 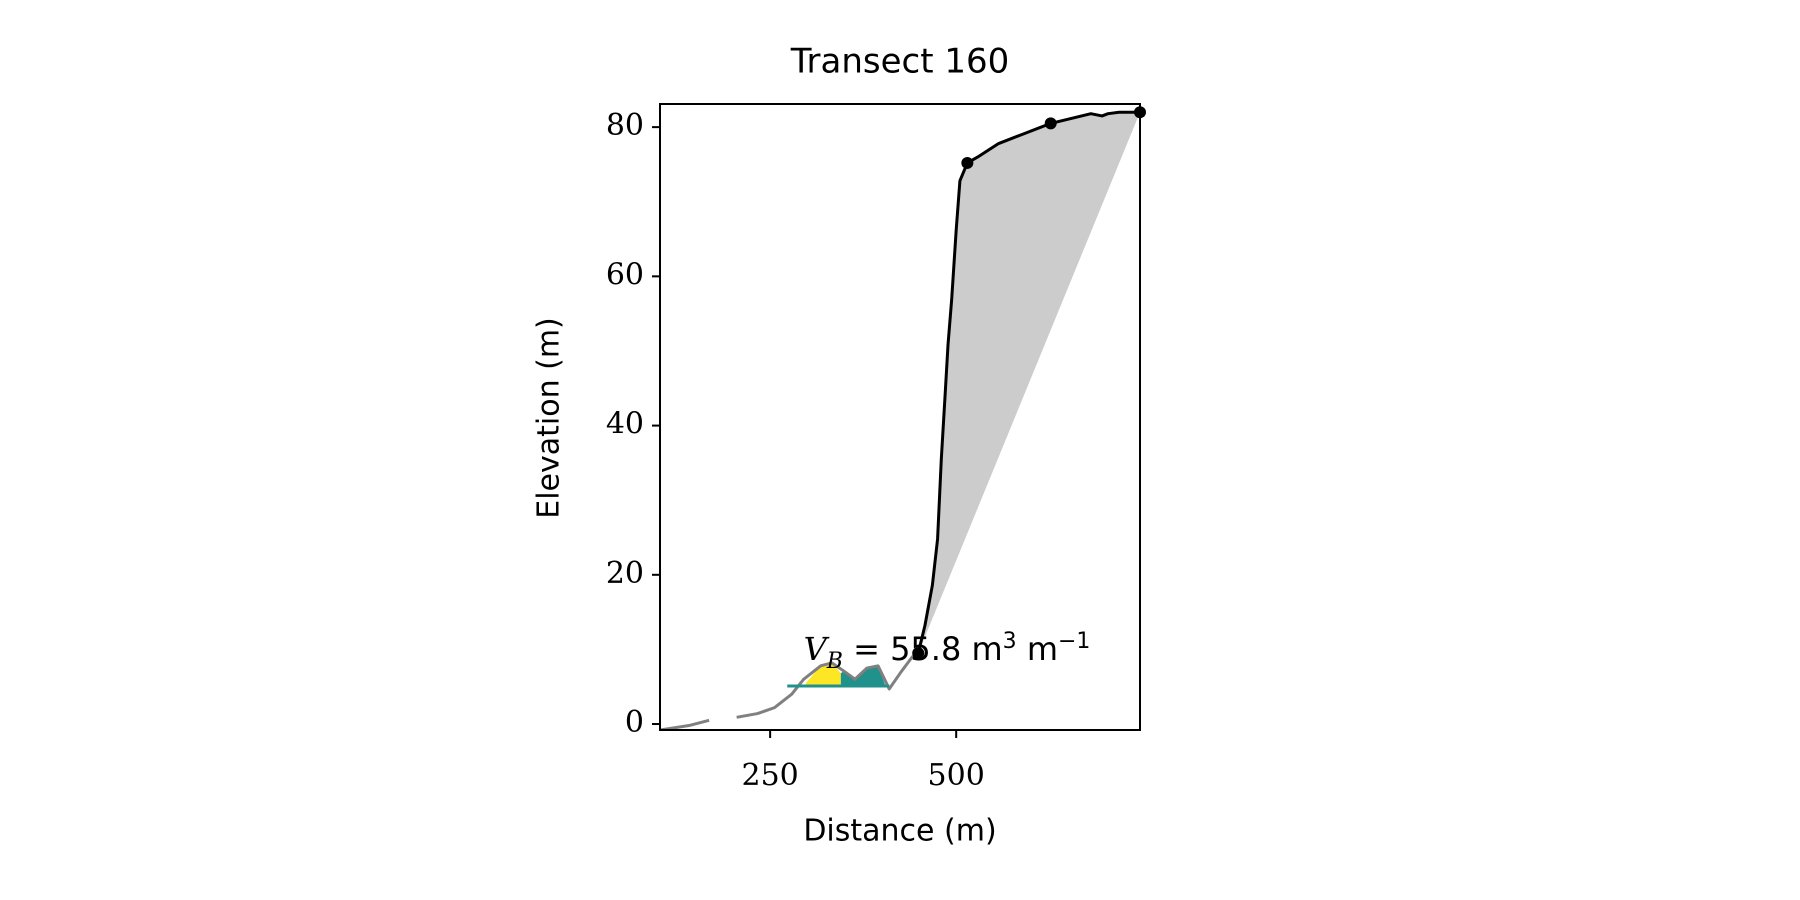 I want to click on y-tick-label: 60, so click(x=625, y=274).